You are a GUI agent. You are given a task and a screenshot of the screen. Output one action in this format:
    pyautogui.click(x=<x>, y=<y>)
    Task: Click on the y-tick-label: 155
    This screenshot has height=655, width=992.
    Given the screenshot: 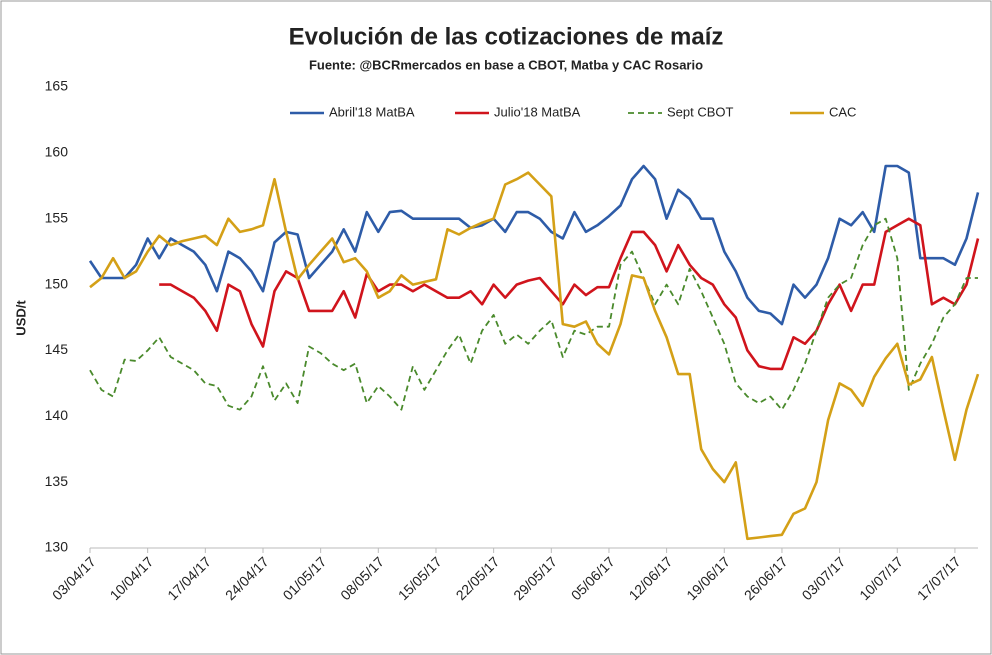 What is the action you would take?
    pyautogui.click(x=57, y=217)
    